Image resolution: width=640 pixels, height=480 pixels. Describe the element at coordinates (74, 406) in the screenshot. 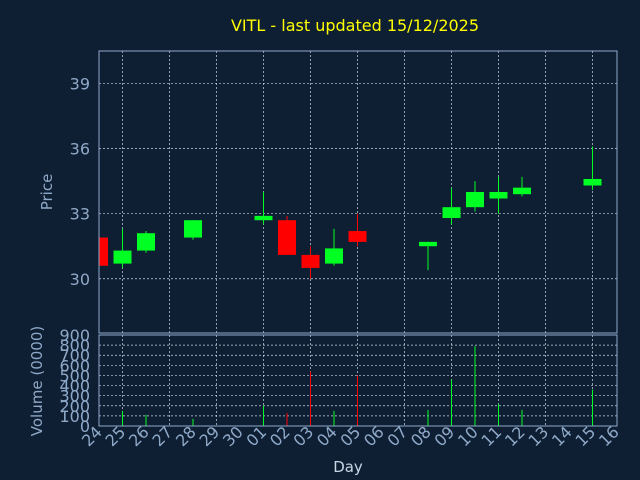

I see `volume-tick-label: 200` at that location.